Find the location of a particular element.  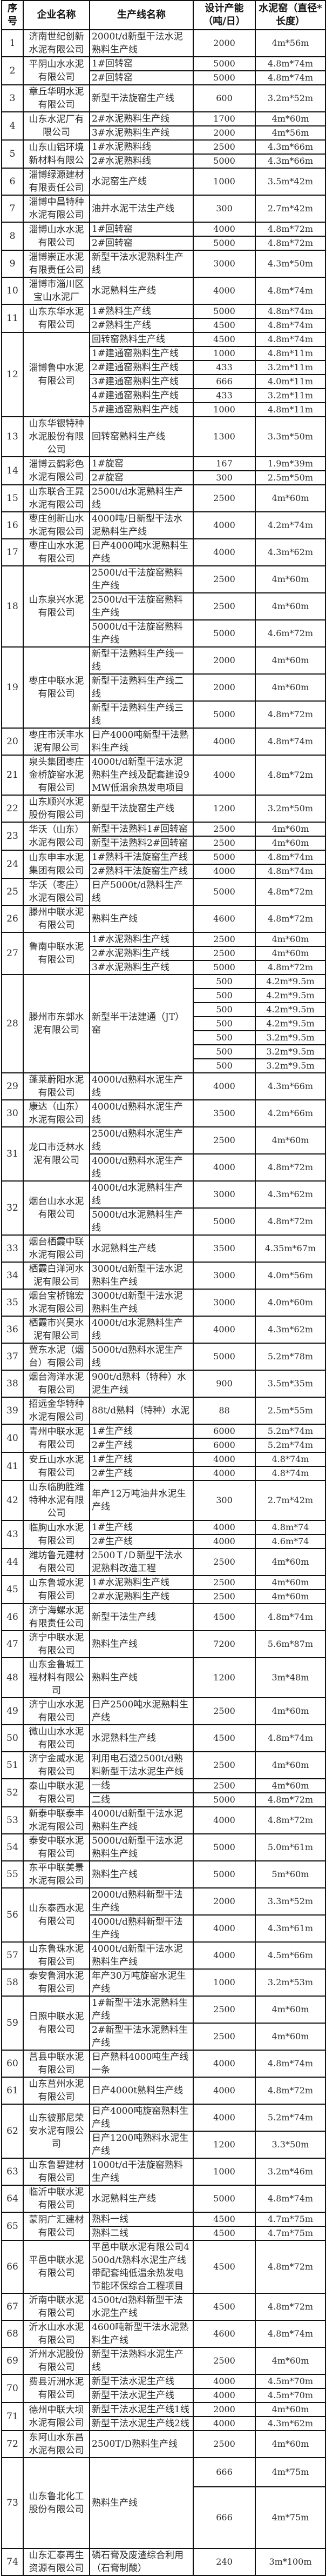

table-row: 38 烟台海洋水泥有限公司 900t/d熟料（特种）水泥生产线 900 3.5m*35m is located at coordinates (163, 1384).